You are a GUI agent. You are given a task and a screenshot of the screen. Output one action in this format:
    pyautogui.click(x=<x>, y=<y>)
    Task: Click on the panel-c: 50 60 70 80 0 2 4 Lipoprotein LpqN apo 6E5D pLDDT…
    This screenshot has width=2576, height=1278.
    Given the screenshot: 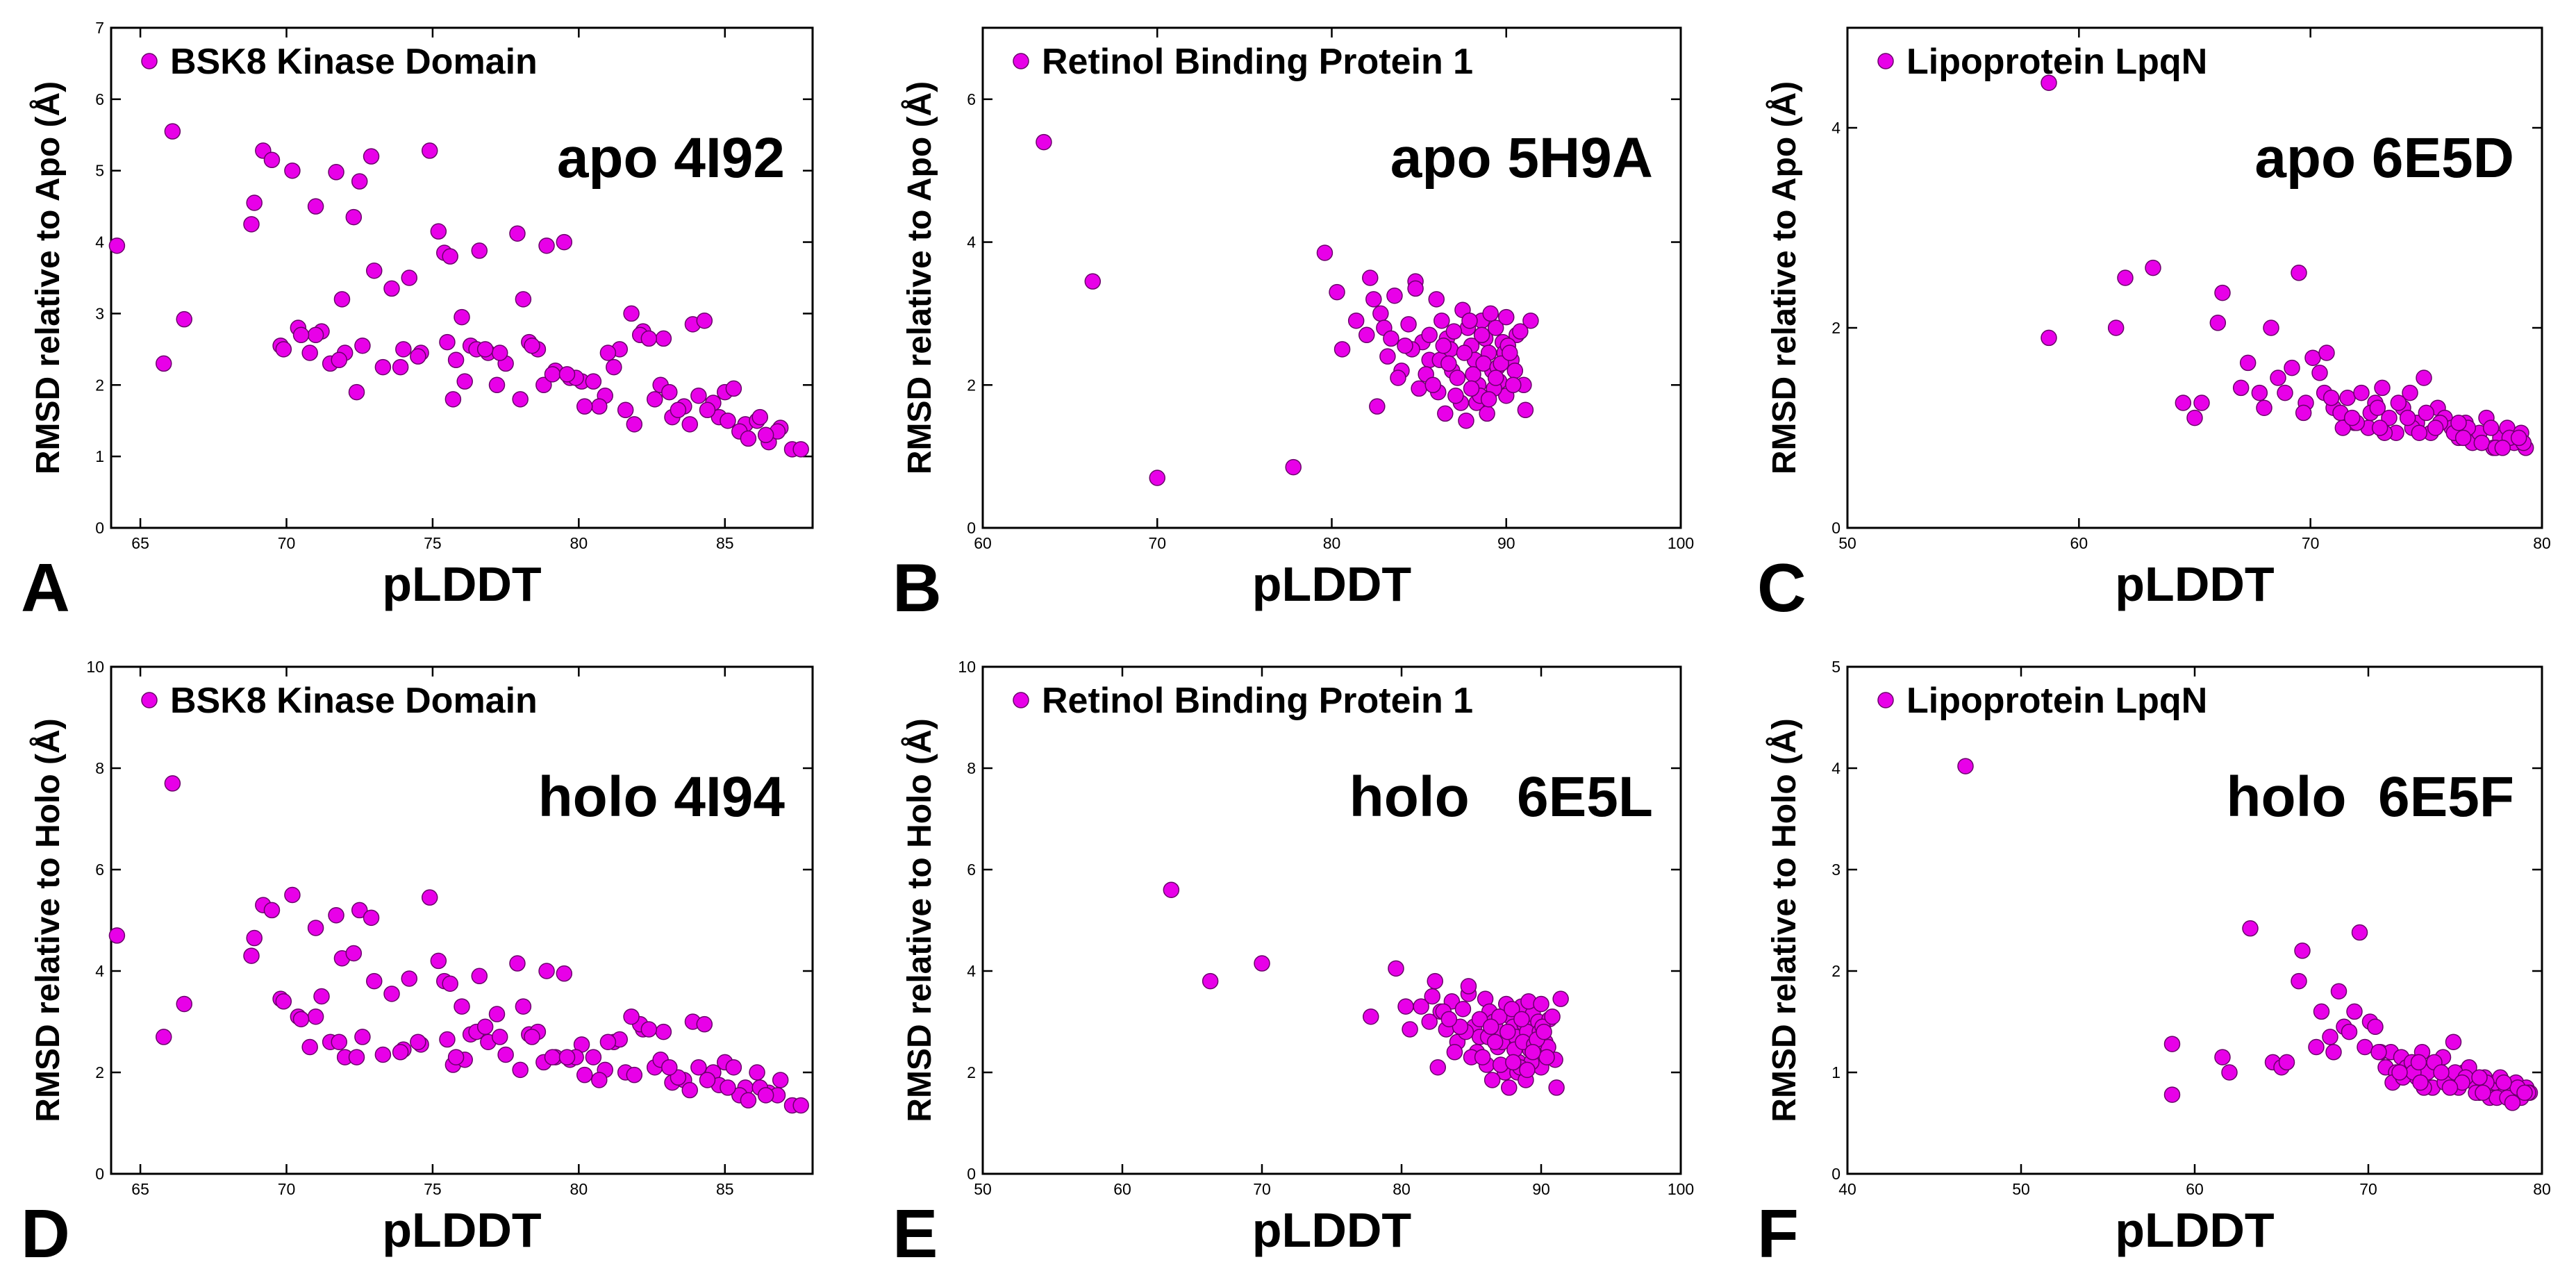 What is the action you would take?
    pyautogui.click(x=2154, y=326)
    